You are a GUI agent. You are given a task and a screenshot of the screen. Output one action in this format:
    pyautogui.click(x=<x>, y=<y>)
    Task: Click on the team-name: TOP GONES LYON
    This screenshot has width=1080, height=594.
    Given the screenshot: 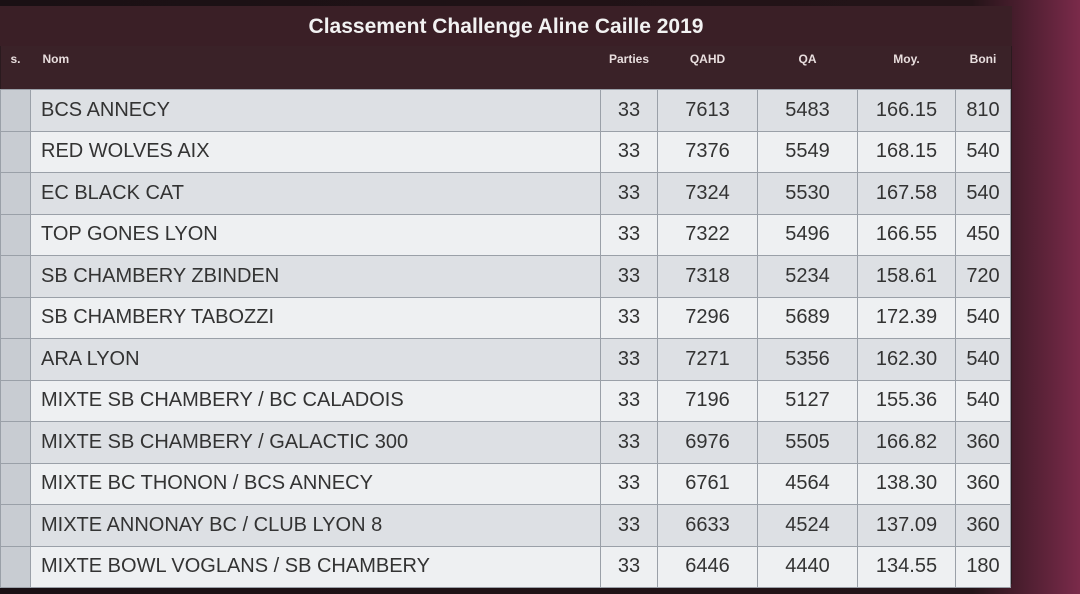 What is the action you would take?
    pyautogui.click(x=315, y=234)
    